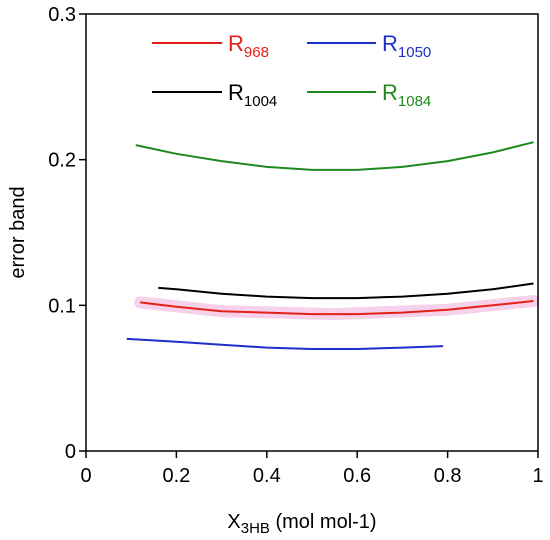 This screenshot has height=540, width=550. Describe the element at coordinates (357, 476) in the screenshot. I see `x-tick-label: 0.6` at that location.